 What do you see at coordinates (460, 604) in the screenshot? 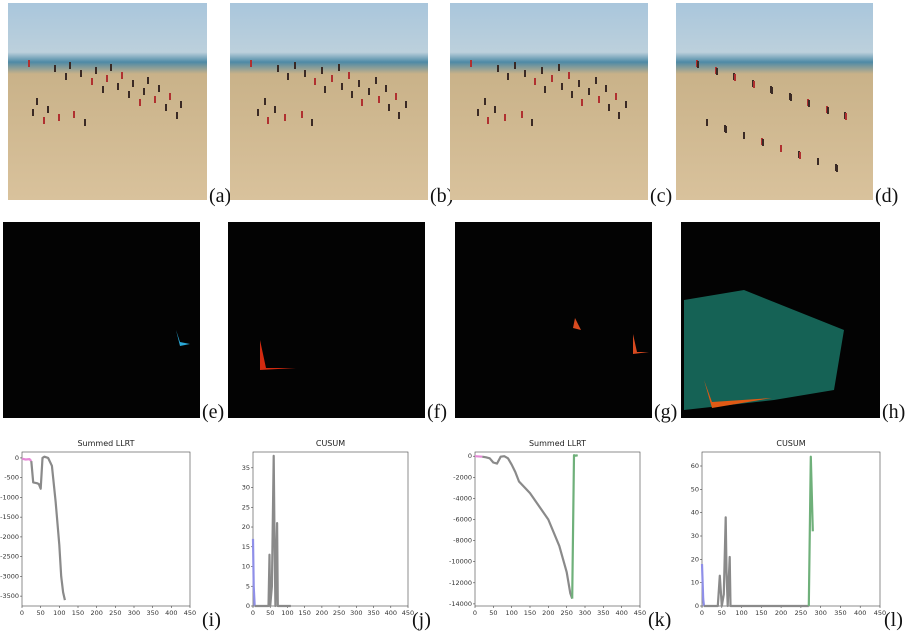
I see `y-tick-label: -14000` at bounding box center [460, 604].